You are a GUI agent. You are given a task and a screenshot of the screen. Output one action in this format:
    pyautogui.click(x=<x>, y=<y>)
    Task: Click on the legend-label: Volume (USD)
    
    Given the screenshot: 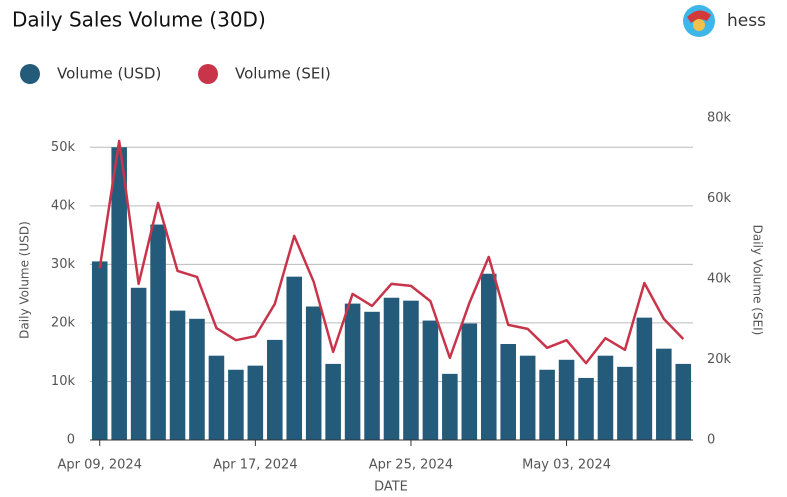 What is the action you would take?
    pyautogui.click(x=109, y=74)
    